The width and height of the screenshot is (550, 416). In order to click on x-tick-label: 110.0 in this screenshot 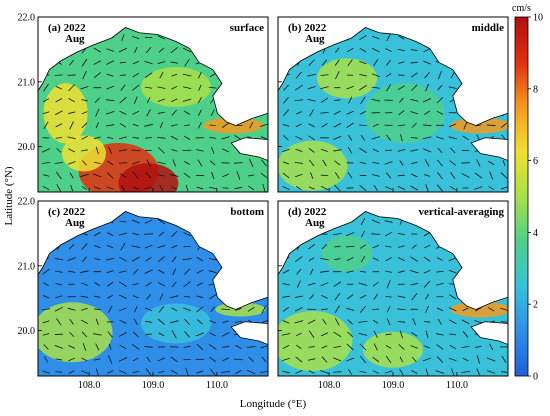, I will do `click(217, 385)`.